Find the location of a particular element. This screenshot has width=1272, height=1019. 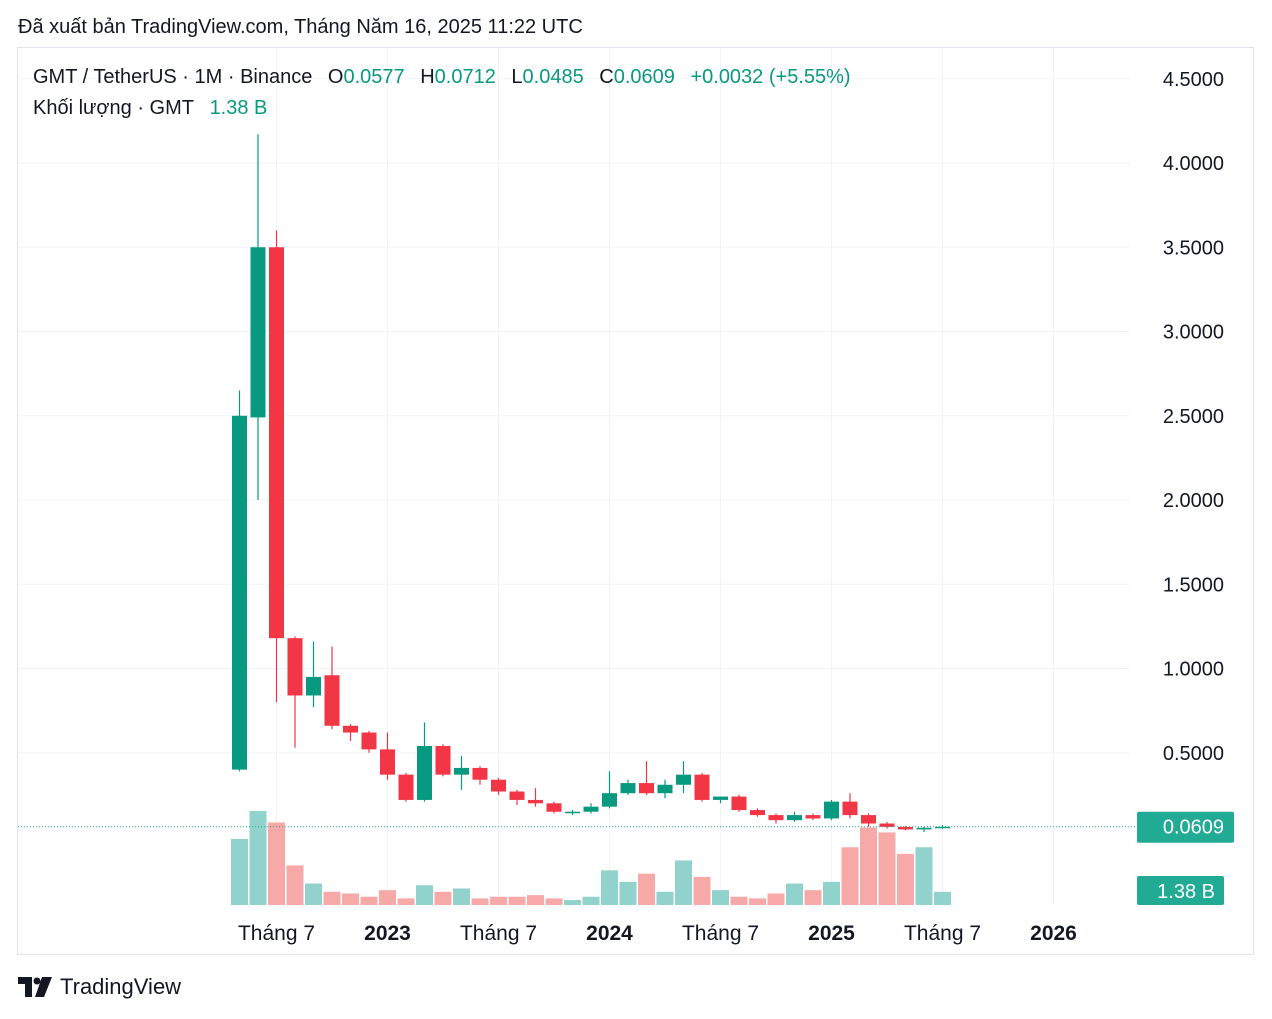

volume-value: 1.38 B is located at coordinates (238, 108).